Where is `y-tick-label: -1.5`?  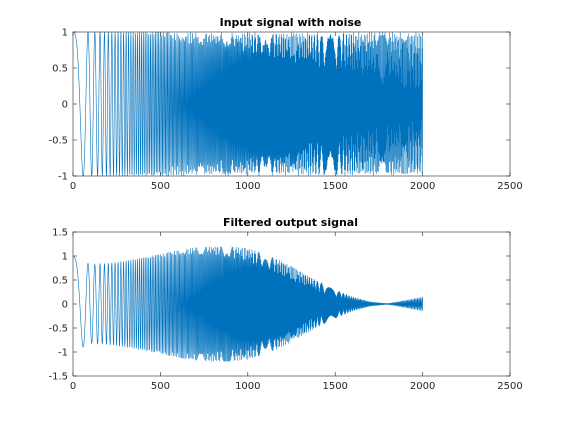
y-tick-label: -1.5 is located at coordinates (58, 377).